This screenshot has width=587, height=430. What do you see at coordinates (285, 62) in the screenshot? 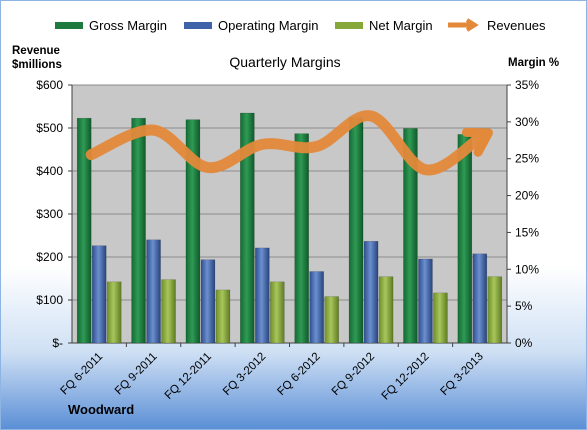
I see `chart-title: Quarterly Margins` at bounding box center [285, 62].